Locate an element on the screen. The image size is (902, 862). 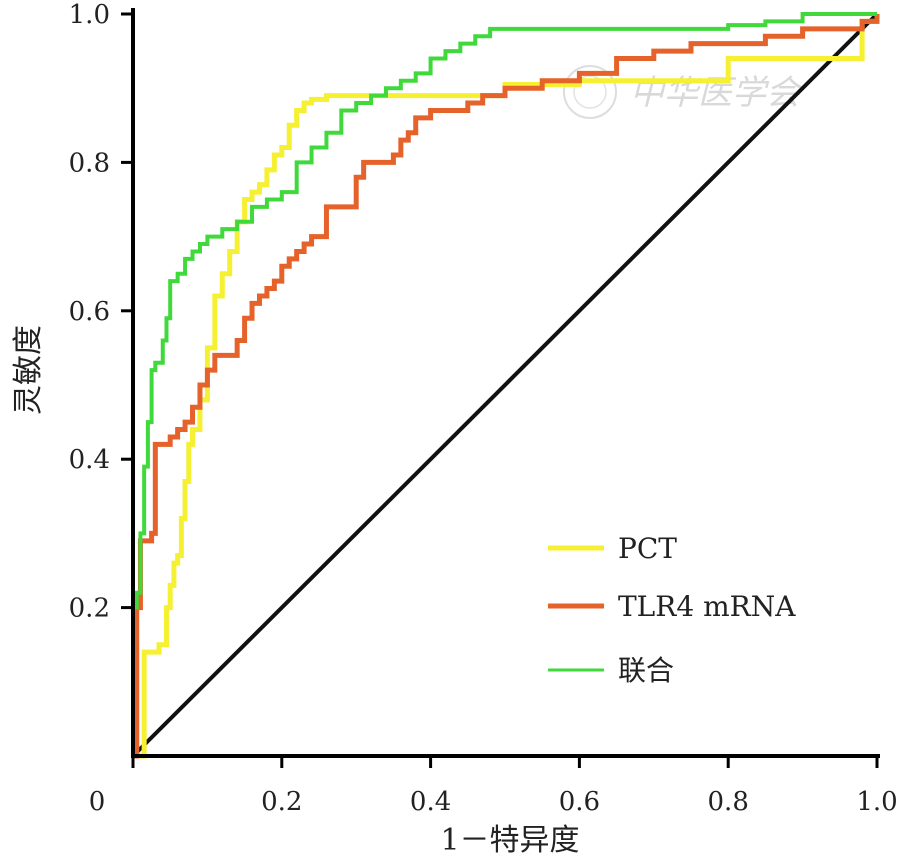
x-axis-title: 1－特异度 is located at coordinates (509, 840).